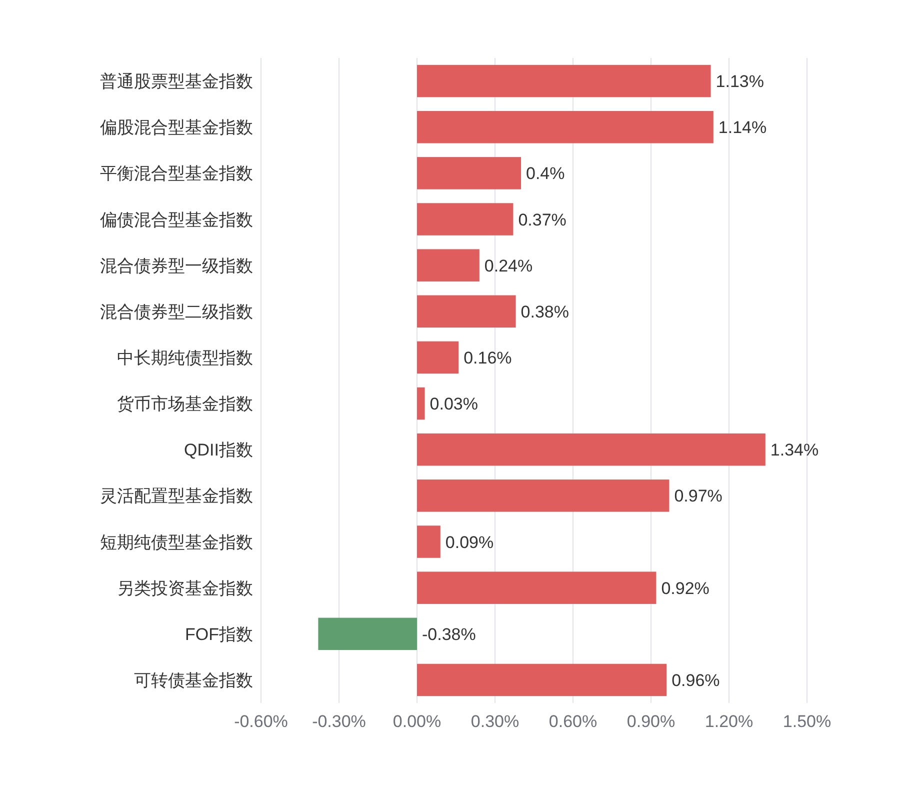 This screenshot has height=800, width=900. What do you see at coordinates (651, 721) in the screenshot?
I see `x-tick-label: 0.90%` at bounding box center [651, 721].